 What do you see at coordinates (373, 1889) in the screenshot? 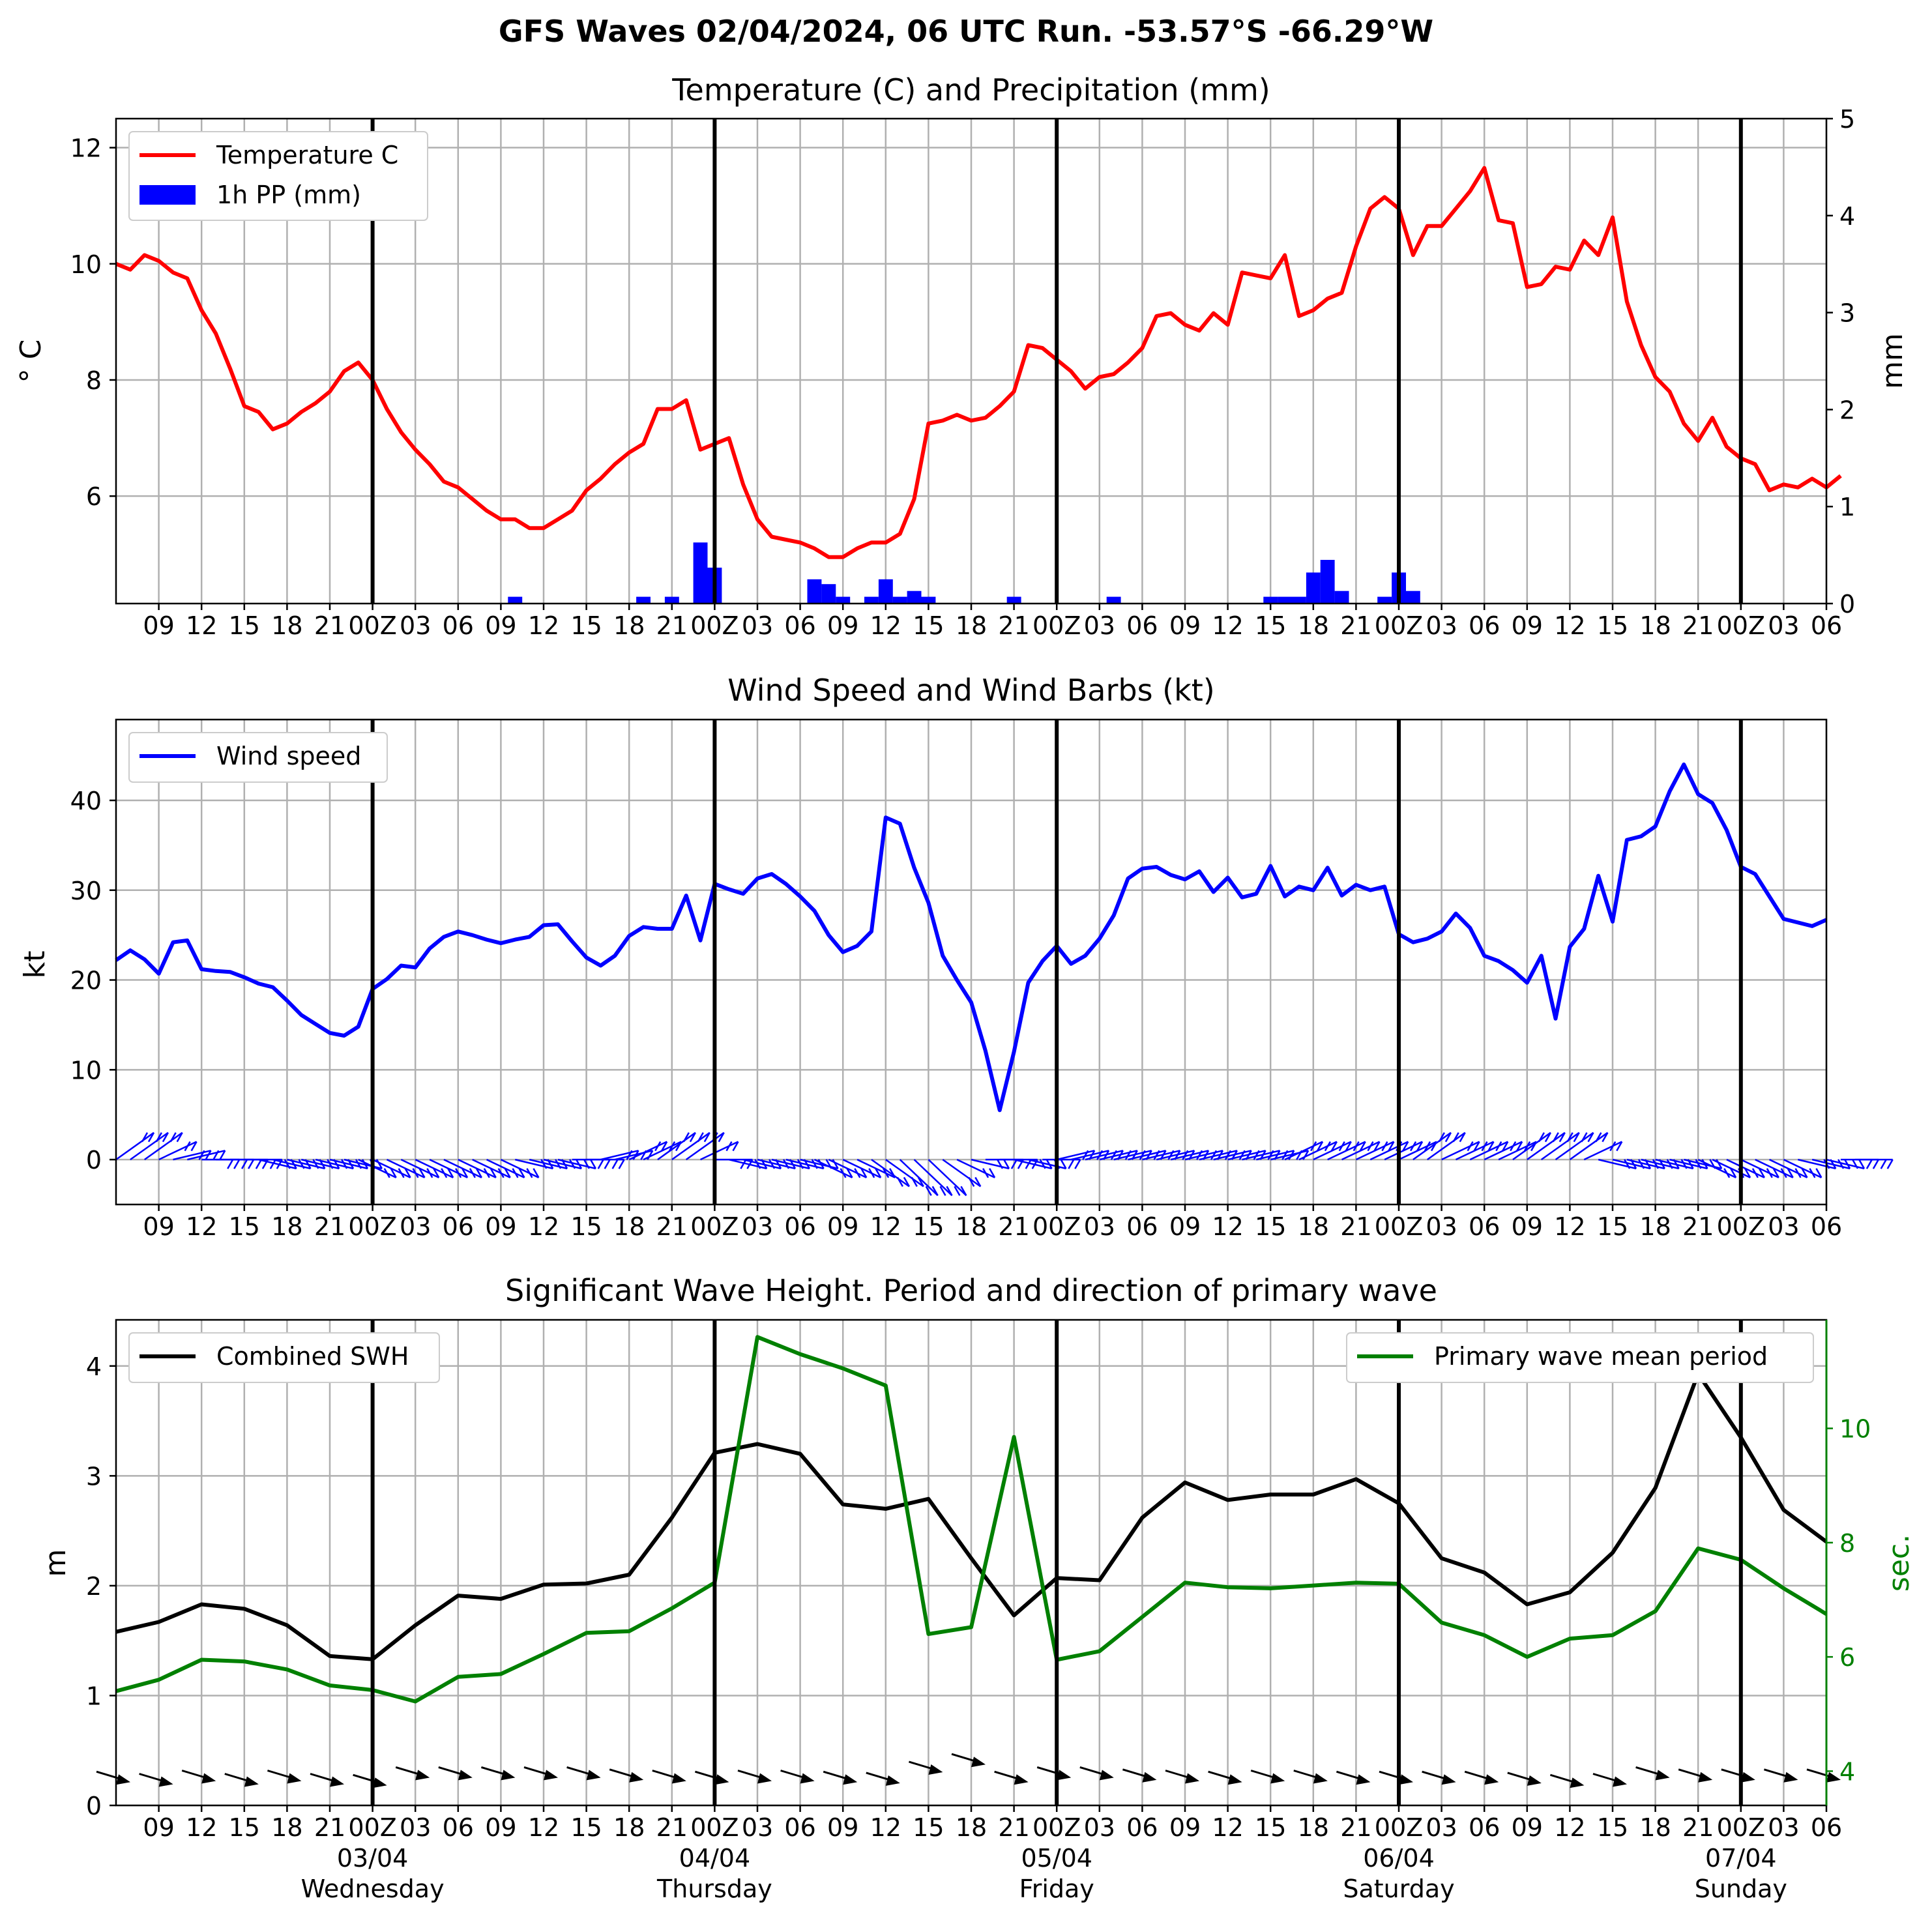
I see `day-weekday-label: Wednesday` at bounding box center [373, 1889].